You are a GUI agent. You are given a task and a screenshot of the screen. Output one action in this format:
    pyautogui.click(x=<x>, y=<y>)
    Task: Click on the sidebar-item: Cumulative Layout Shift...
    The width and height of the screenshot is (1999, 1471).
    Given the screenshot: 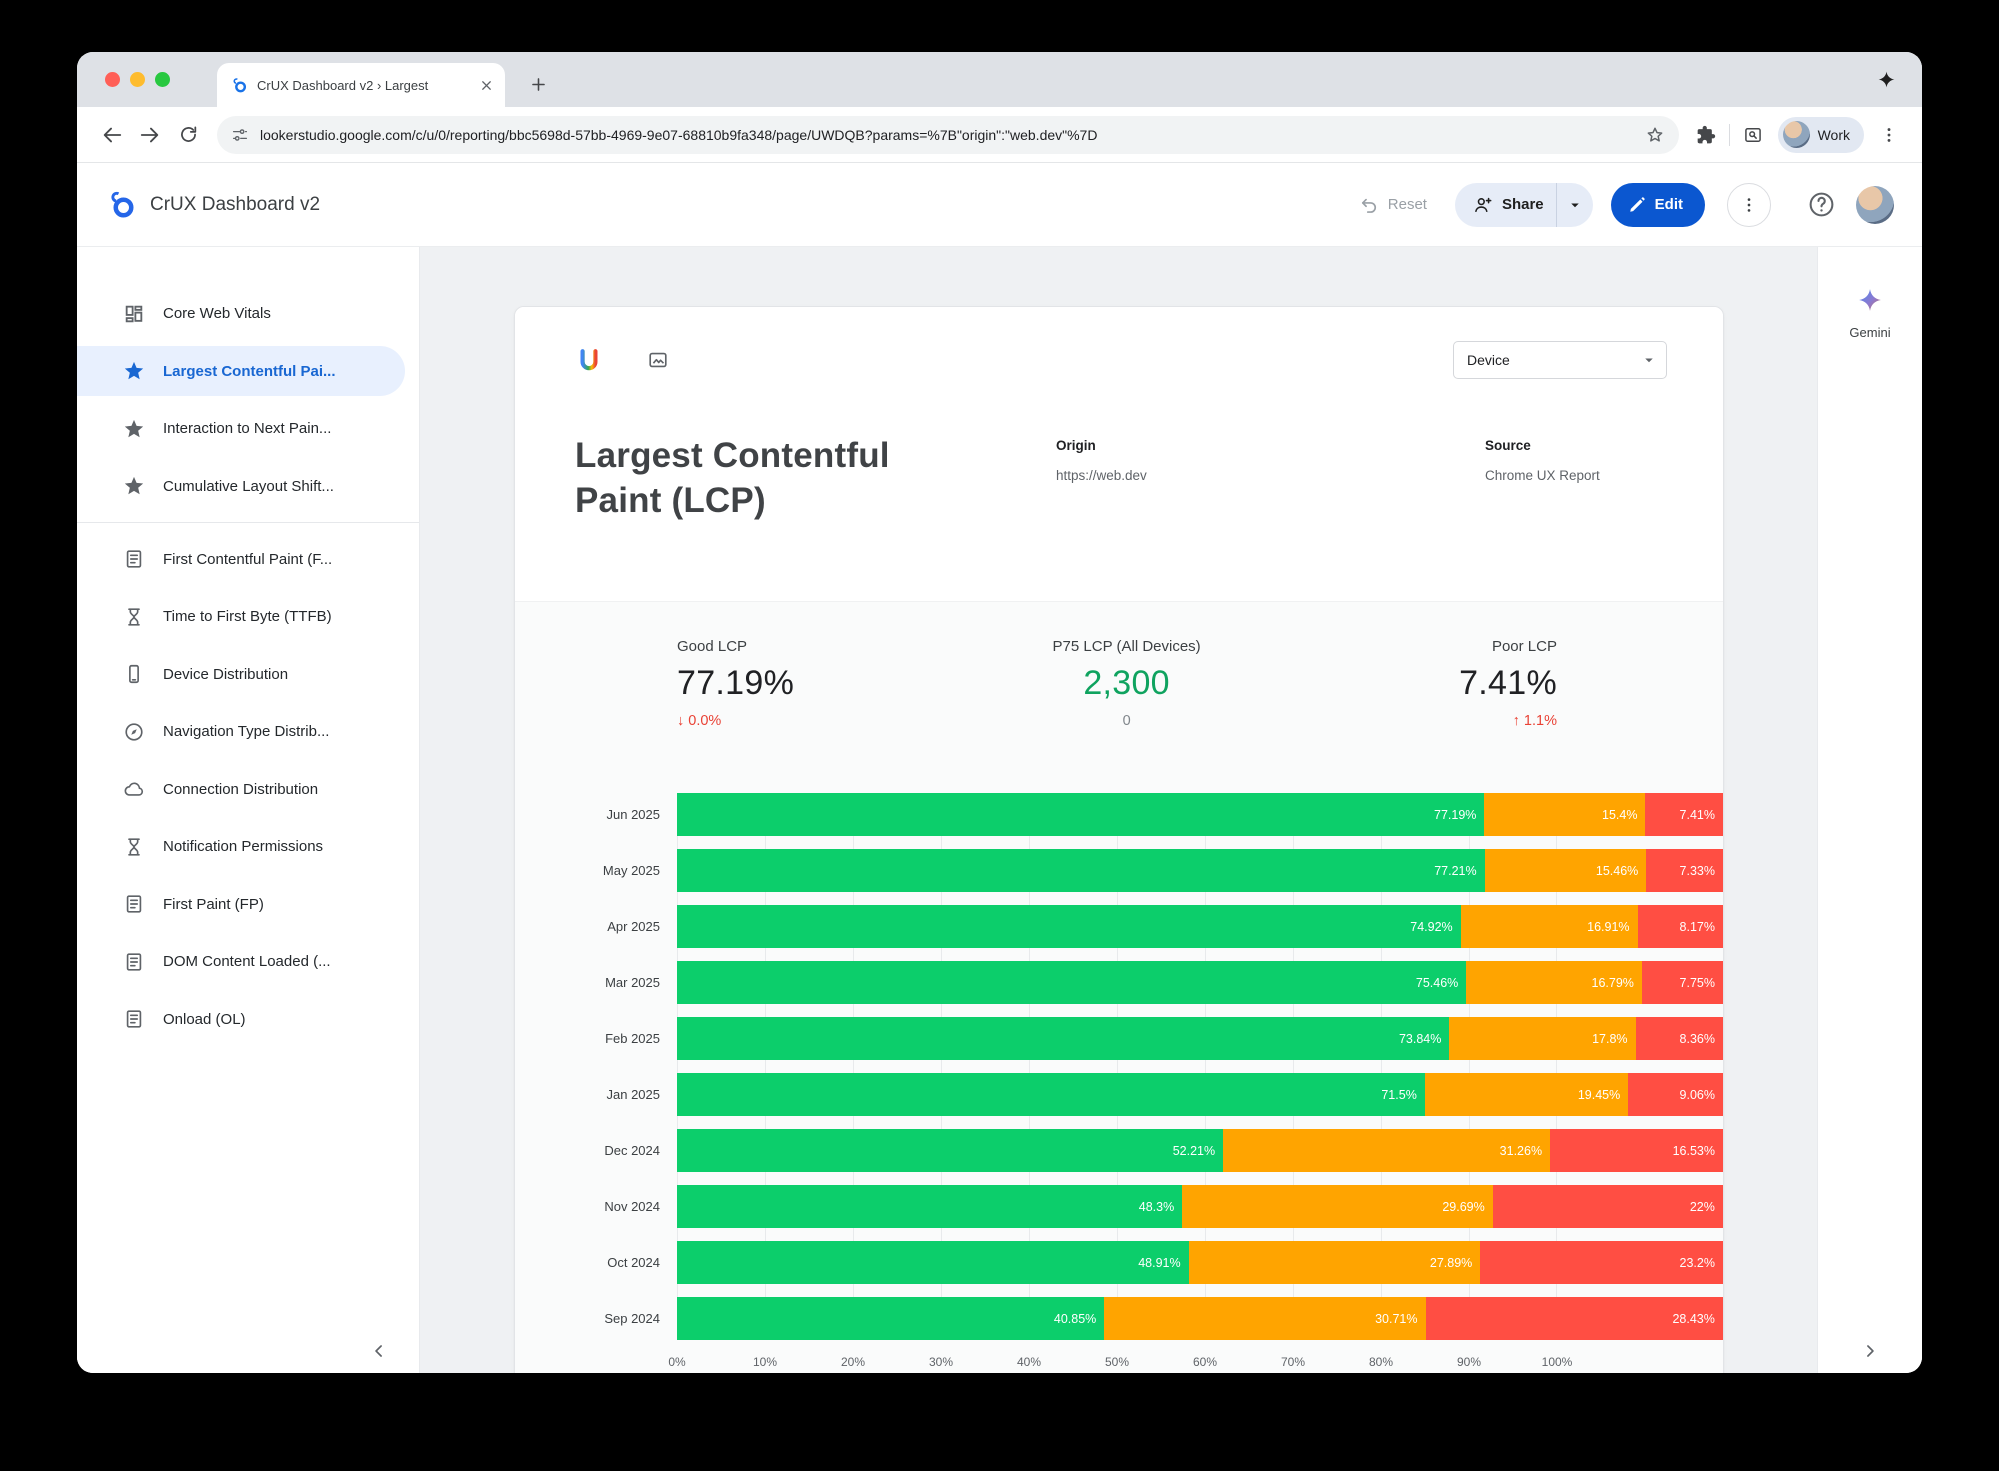 What is the action you would take?
    pyautogui.click(x=241, y=486)
    